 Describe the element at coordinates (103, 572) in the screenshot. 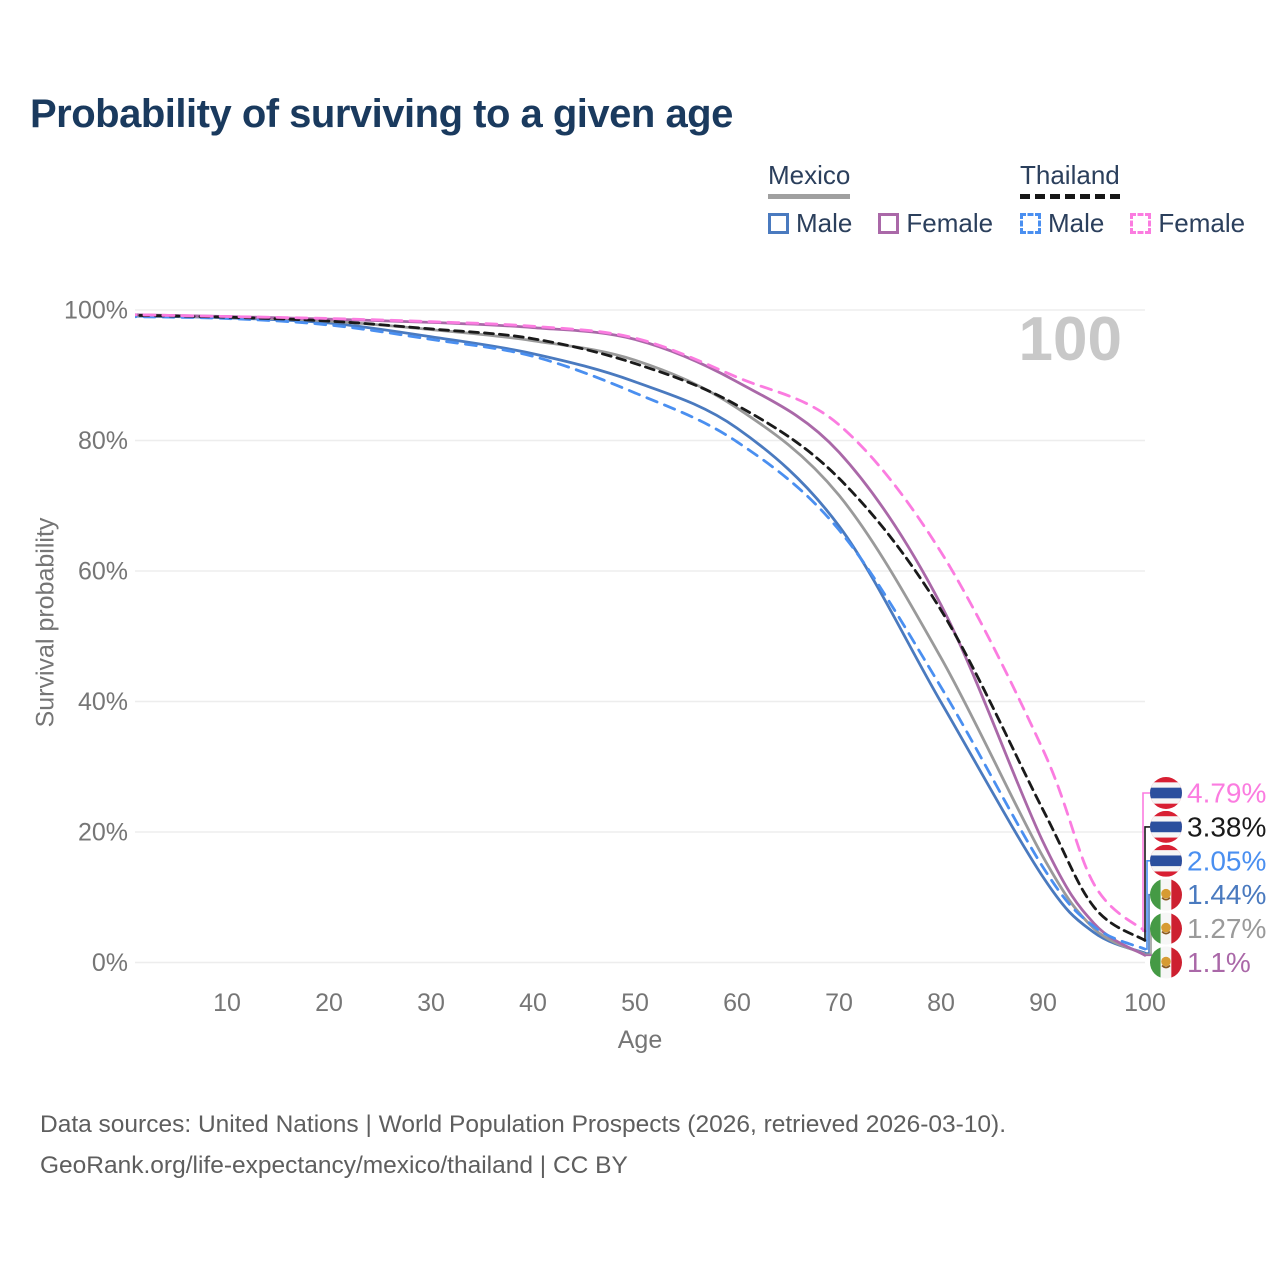

I see `y-tick-label: 60%` at that location.